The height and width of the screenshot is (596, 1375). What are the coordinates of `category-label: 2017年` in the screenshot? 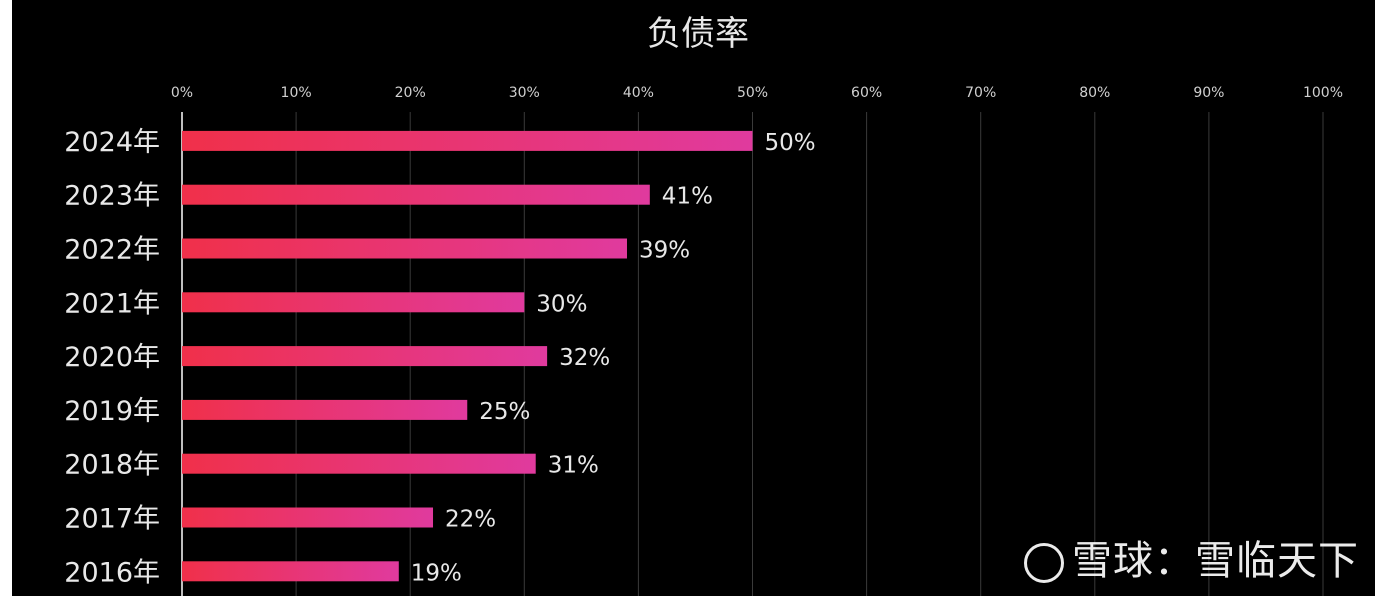 It's located at (112, 519).